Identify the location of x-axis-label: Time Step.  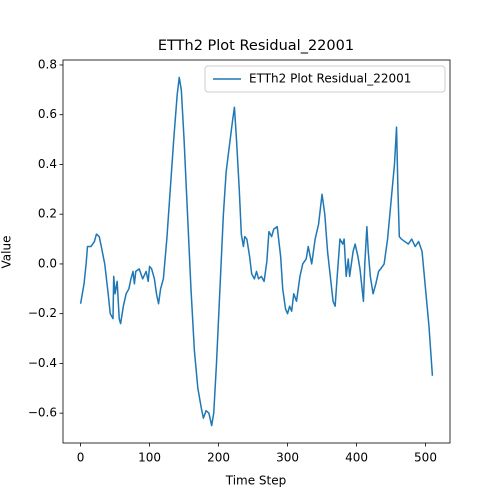
(256, 481).